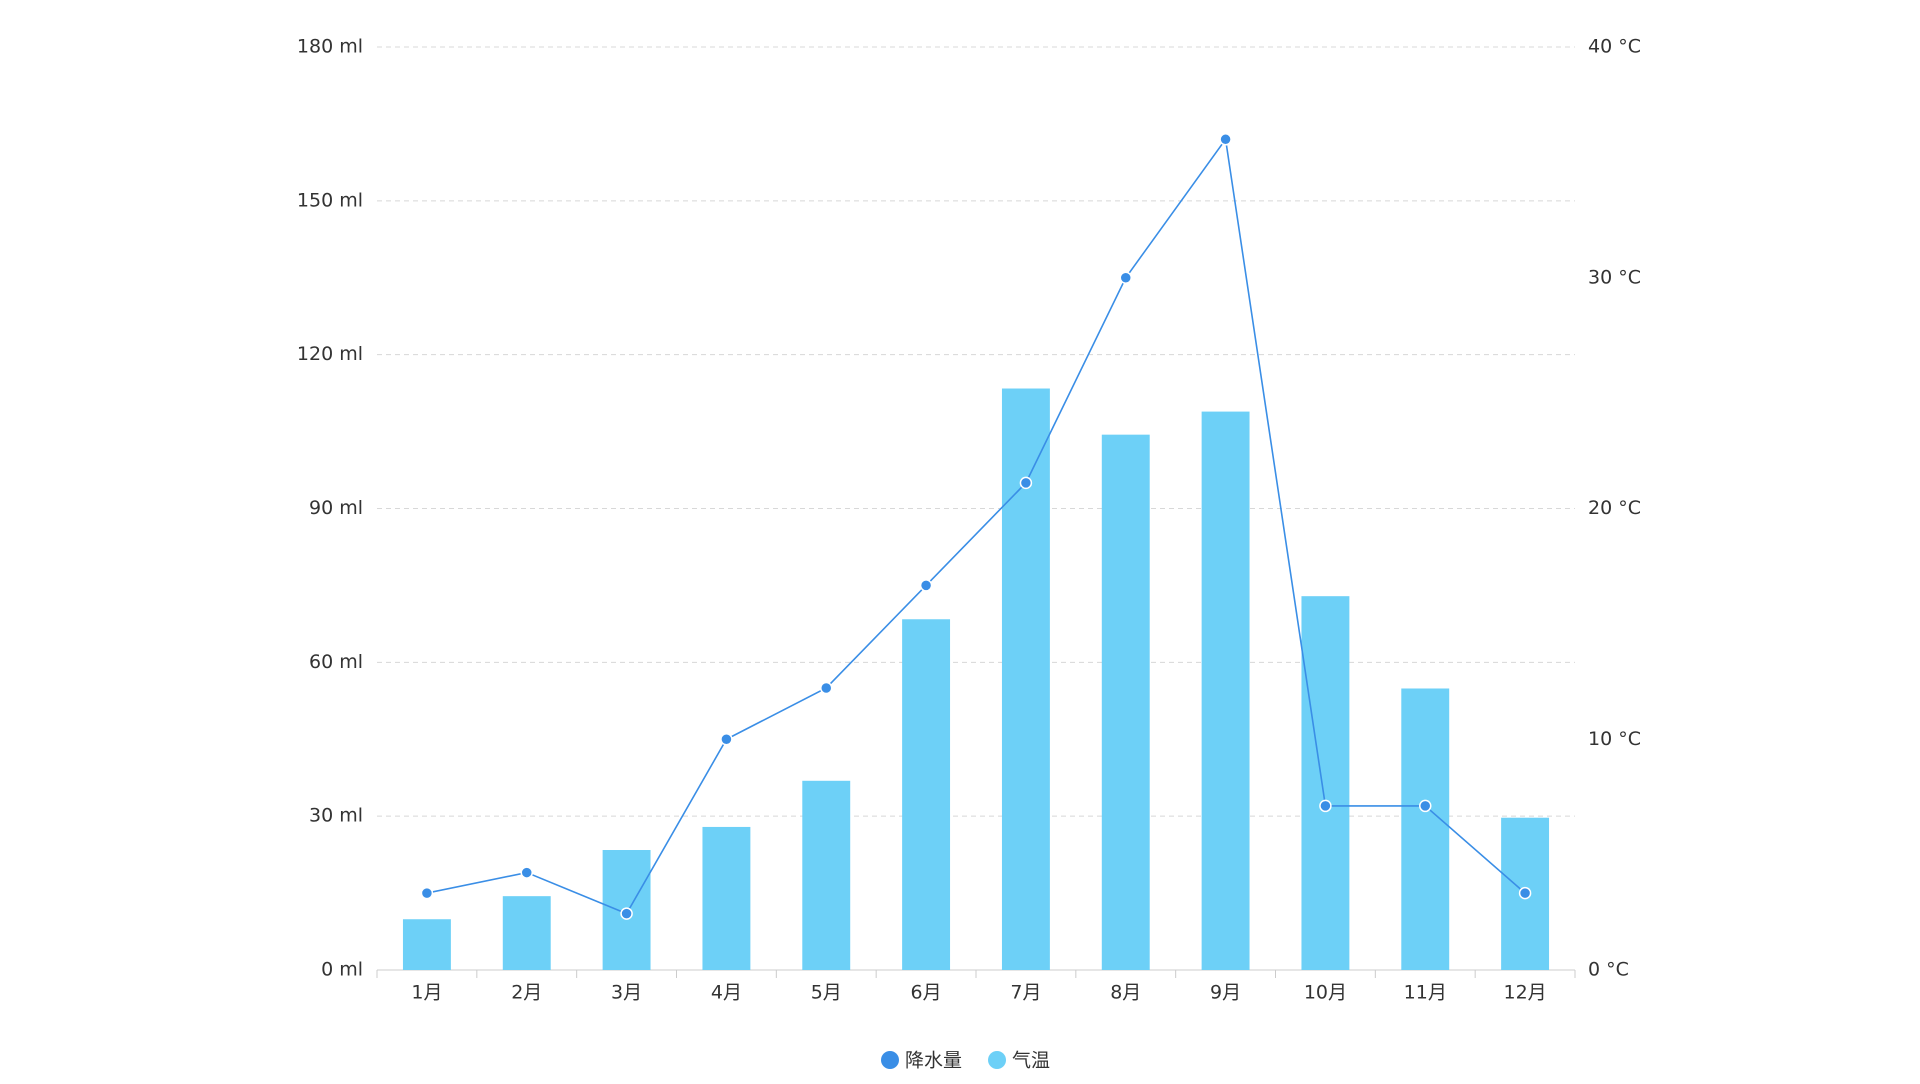 This screenshot has width=1920, height=1084. What do you see at coordinates (330, 47) in the screenshot?
I see `y-tick-label: 180 ml` at bounding box center [330, 47].